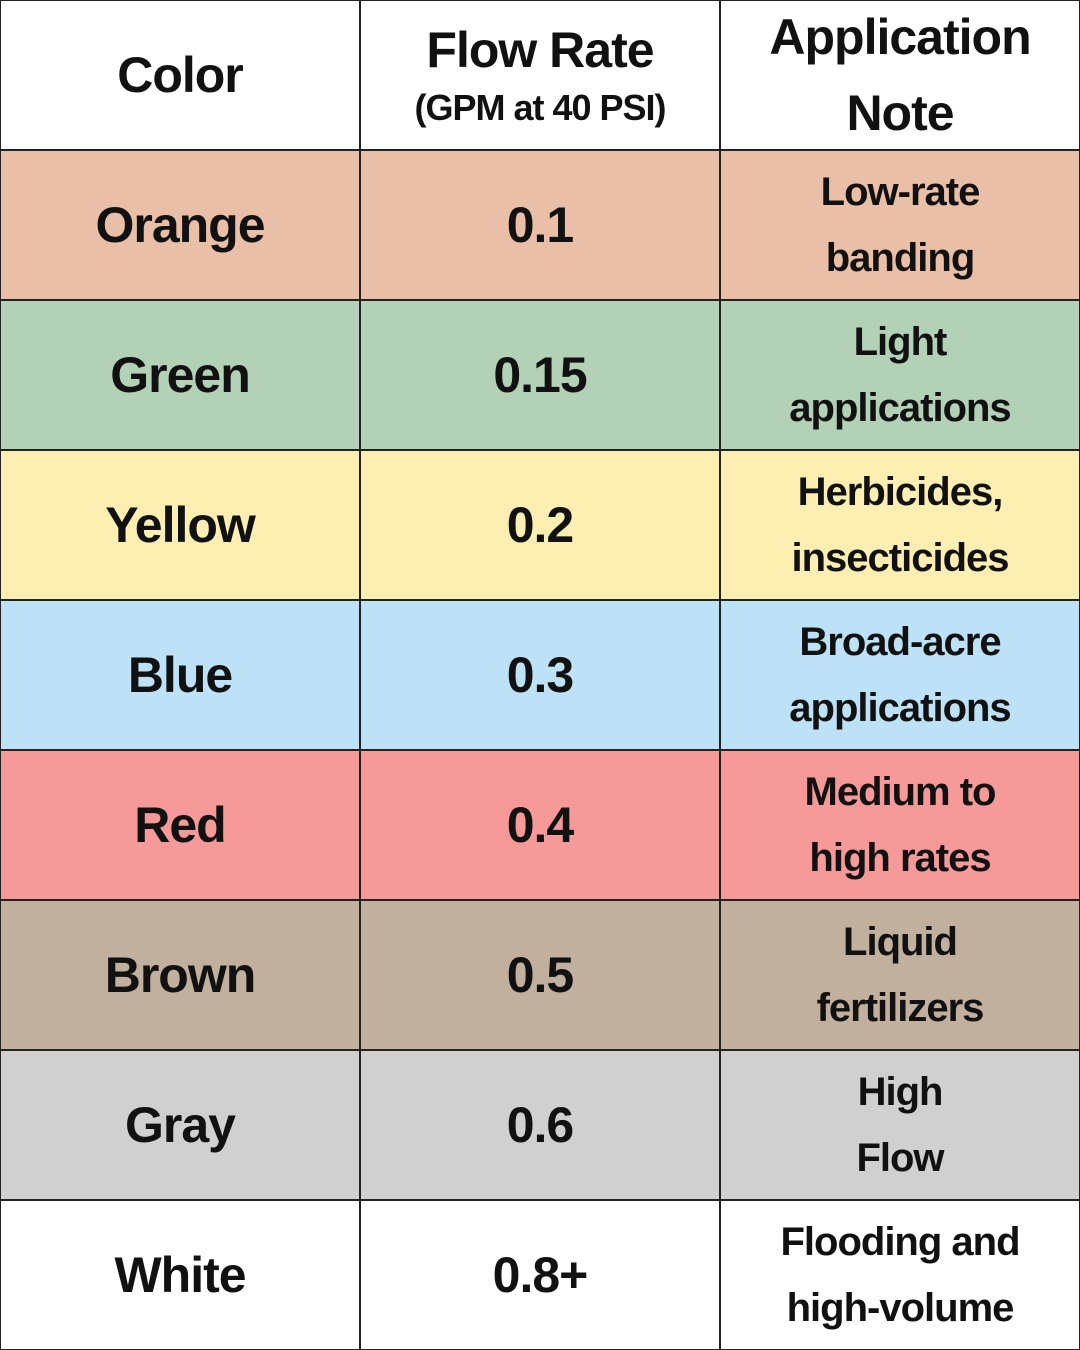 This screenshot has width=1080, height=1350. Describe the element at coordinates (900, 492) in the screenshot. I see `application-note: Herbicides,` at that location.